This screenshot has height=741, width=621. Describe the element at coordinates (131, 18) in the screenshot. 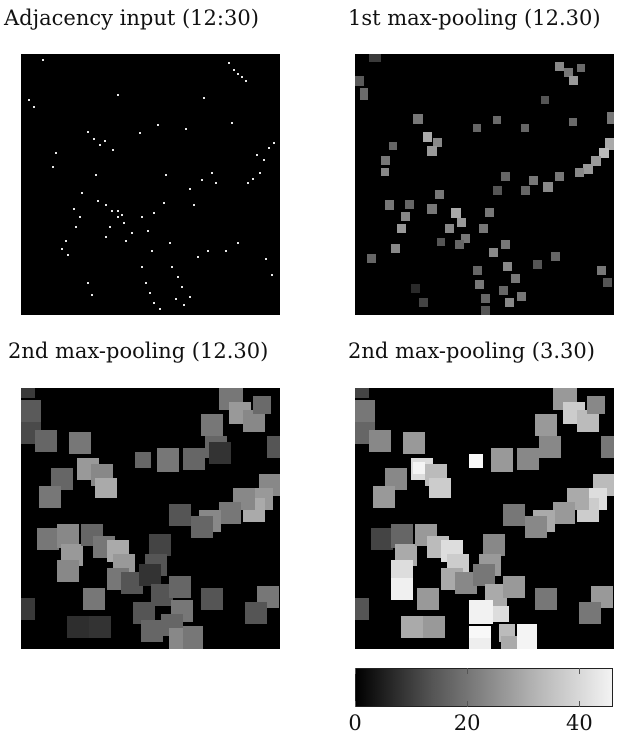

I see `panel-title-adjacency: Adjacency input (12:30)` at that location.